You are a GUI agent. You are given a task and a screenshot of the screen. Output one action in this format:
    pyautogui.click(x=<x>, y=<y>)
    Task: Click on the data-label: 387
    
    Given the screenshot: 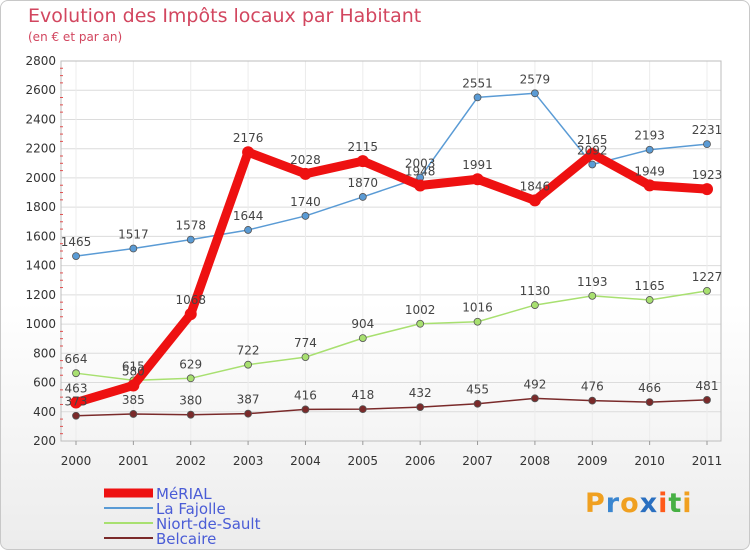 What is the action you would take?
    pyautogui.click(x=248, y=400)
    